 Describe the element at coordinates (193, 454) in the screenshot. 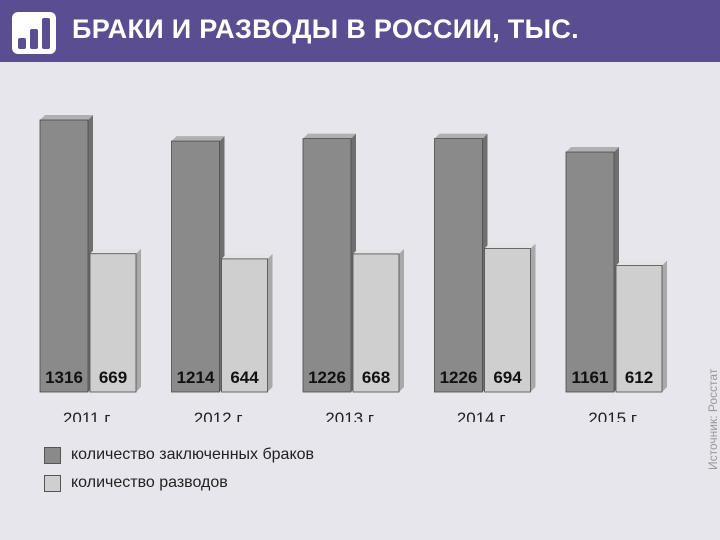

I see `legend-label-marriages: количество заключенных браков` at that location.